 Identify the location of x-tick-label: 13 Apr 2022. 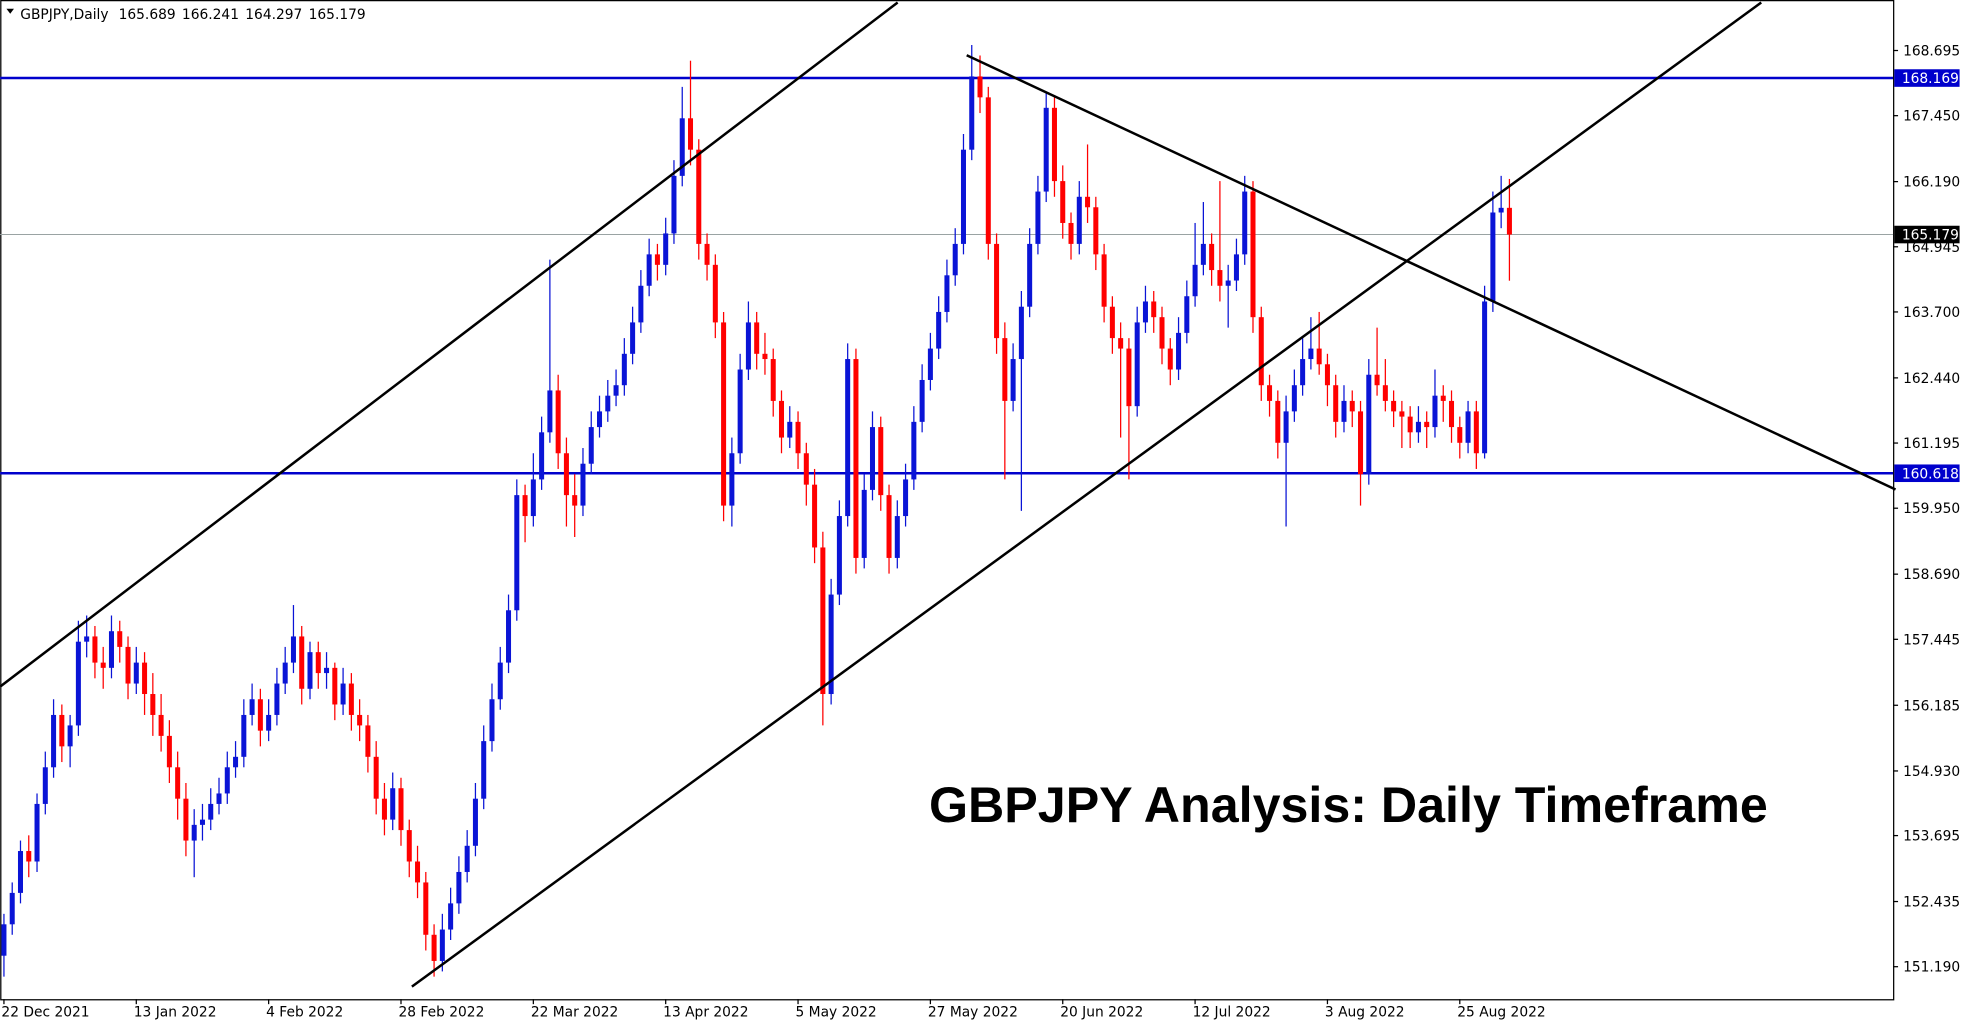
(705, 1013).